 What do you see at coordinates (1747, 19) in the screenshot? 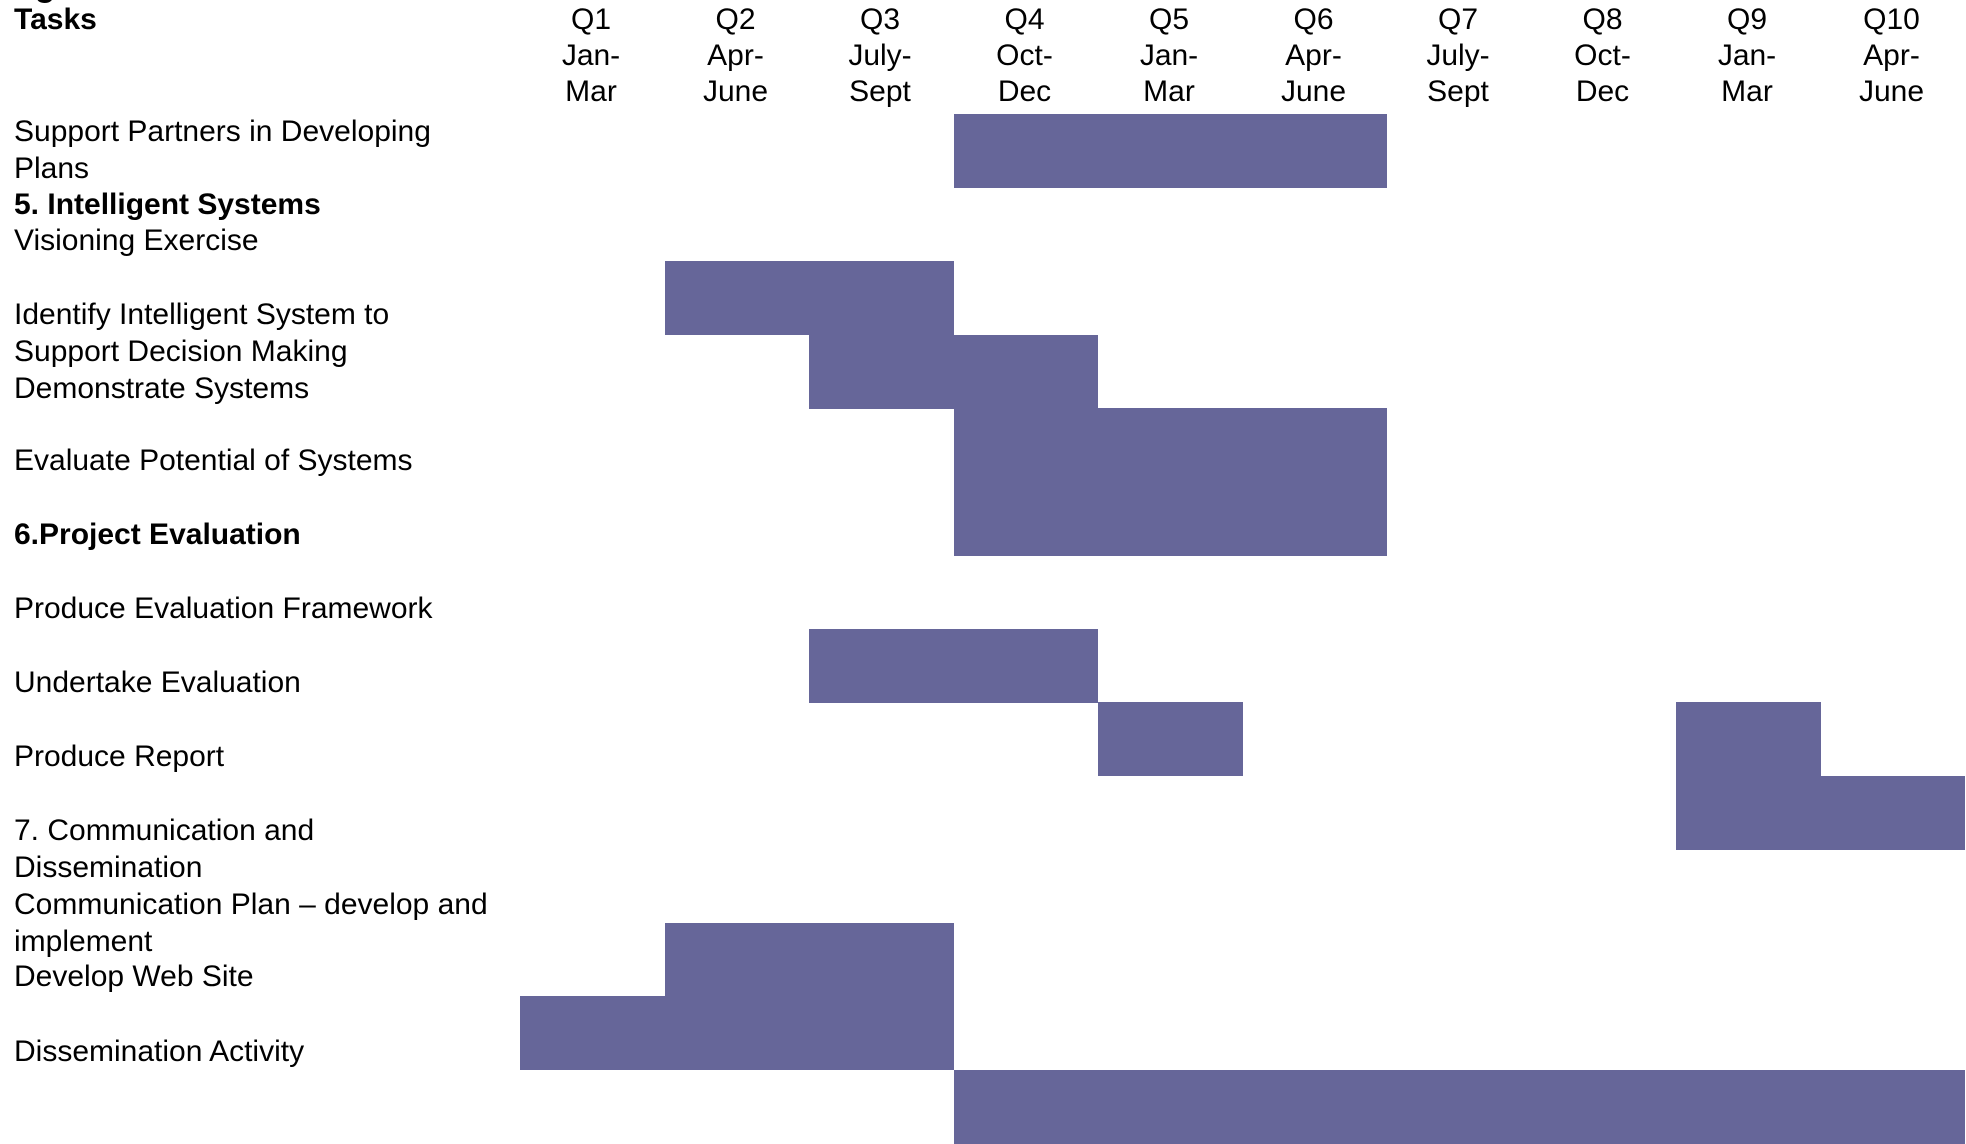
I see `quarter-header-q: Q9` at bounding box center [1747, 19].